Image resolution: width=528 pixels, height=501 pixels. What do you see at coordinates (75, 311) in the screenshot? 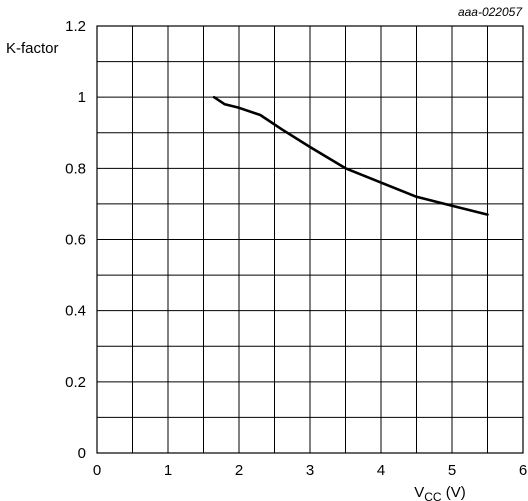
I see `y-tick-label: 0.4` at bounding box center [75, 311].